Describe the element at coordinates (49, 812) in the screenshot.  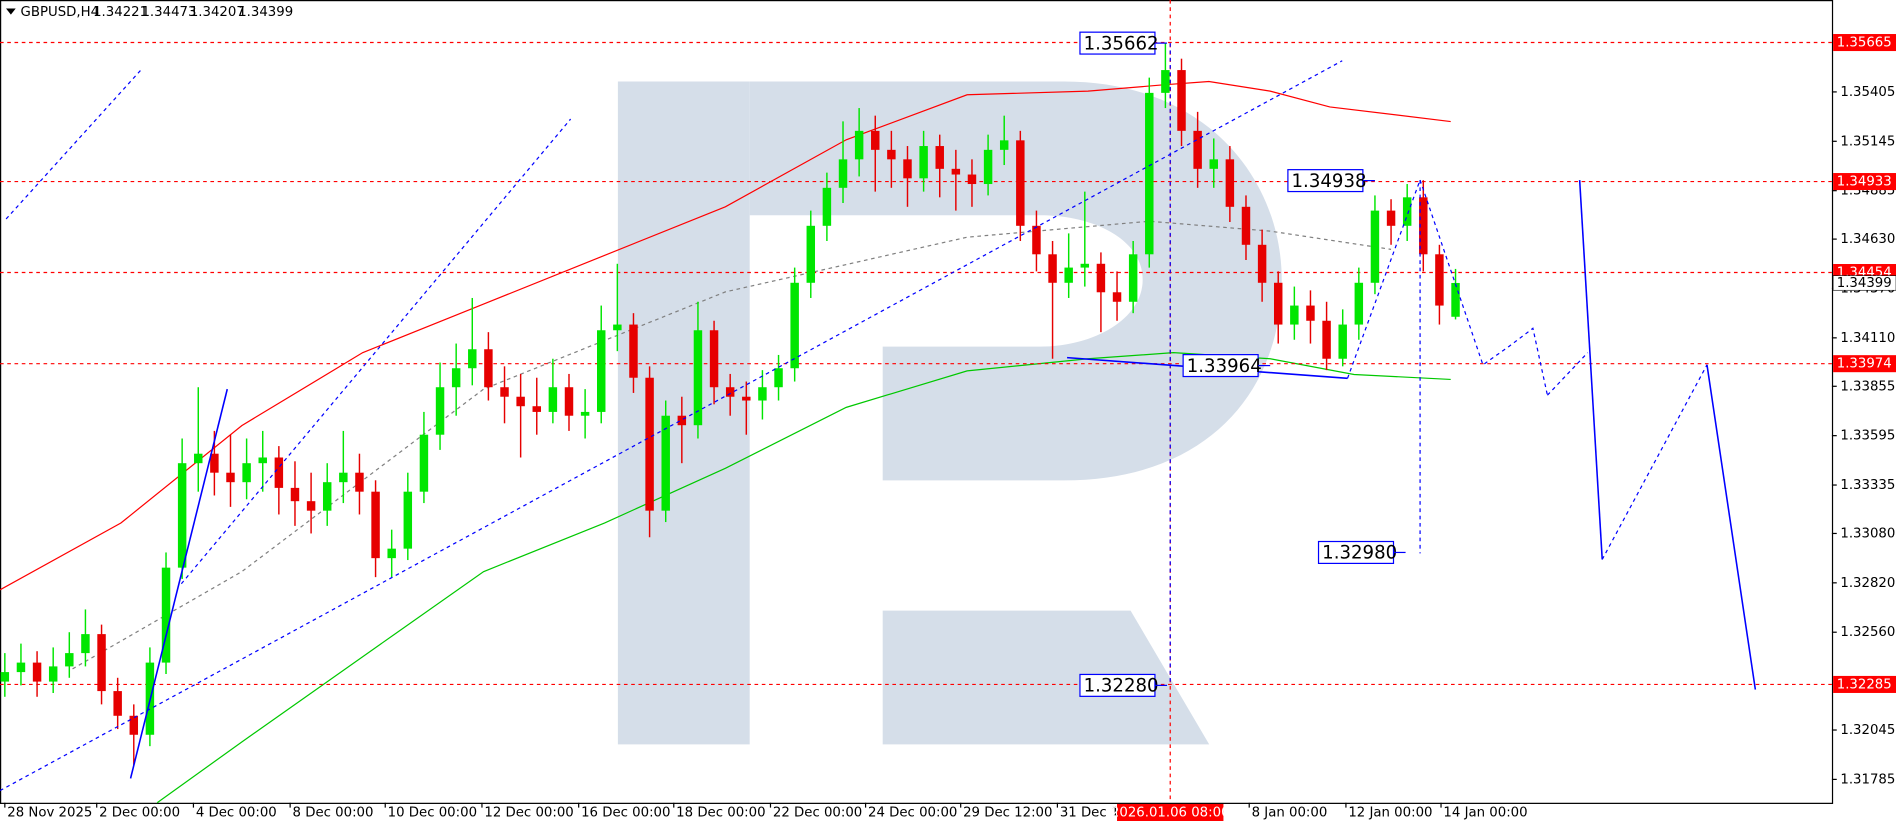
I see `x-tick-label: 28 Nov 2025` at that location.